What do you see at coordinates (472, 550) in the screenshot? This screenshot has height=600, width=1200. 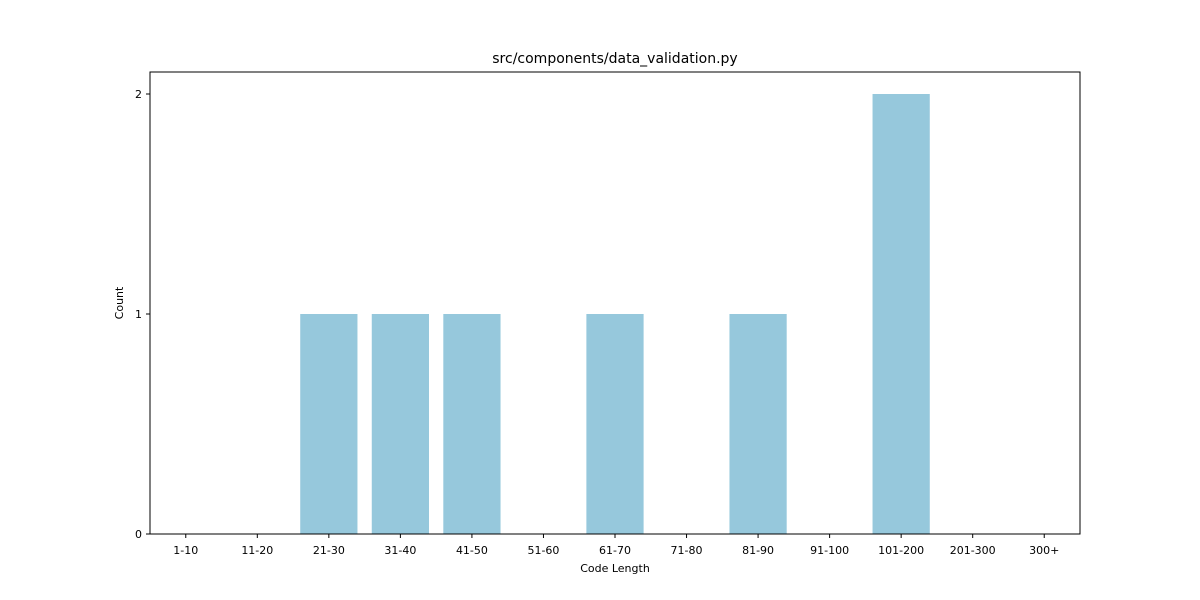 I see `x-tick-label: 41-50` at bounding box center [472, 550].